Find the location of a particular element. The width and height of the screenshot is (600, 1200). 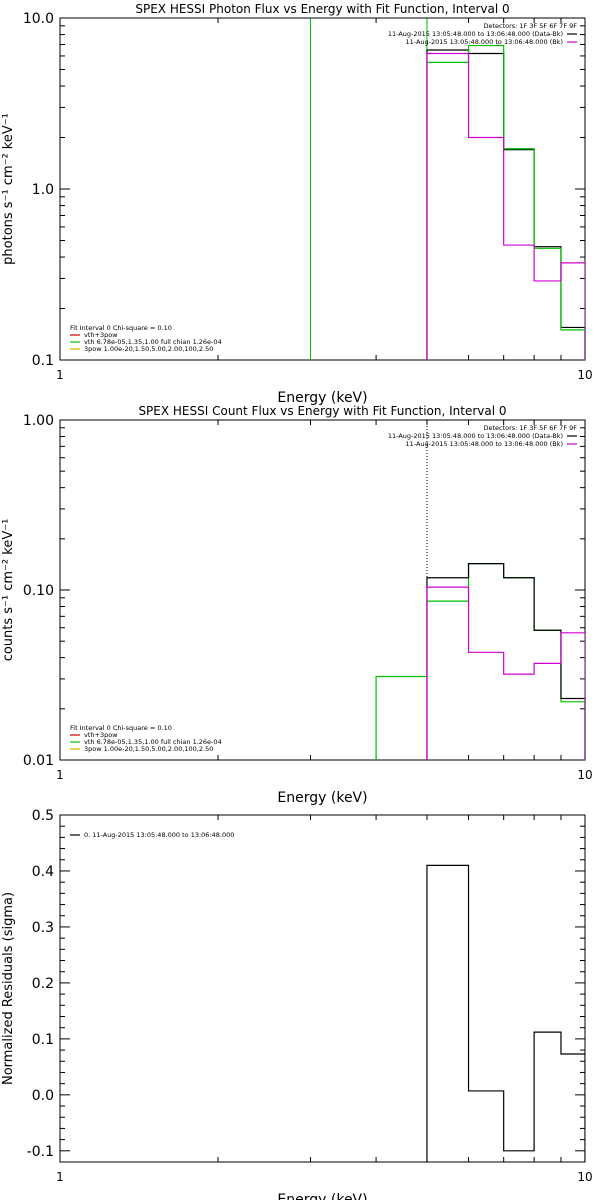

y-tick-label: -0.1 is located at coordinates (40, 1152).